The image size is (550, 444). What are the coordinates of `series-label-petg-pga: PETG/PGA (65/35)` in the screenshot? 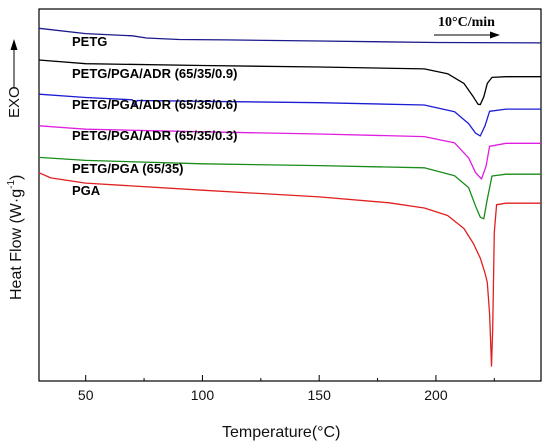 It's located at (128, 168).